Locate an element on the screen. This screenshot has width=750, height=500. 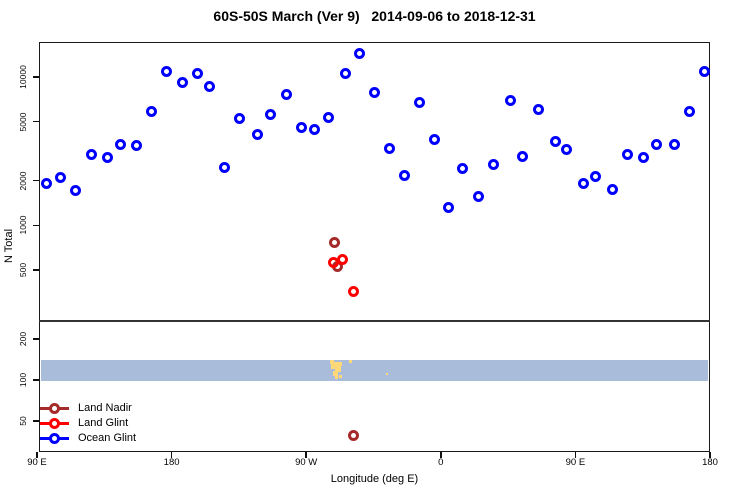
y-tick-label: 500 is located at coordinates (23, 270).